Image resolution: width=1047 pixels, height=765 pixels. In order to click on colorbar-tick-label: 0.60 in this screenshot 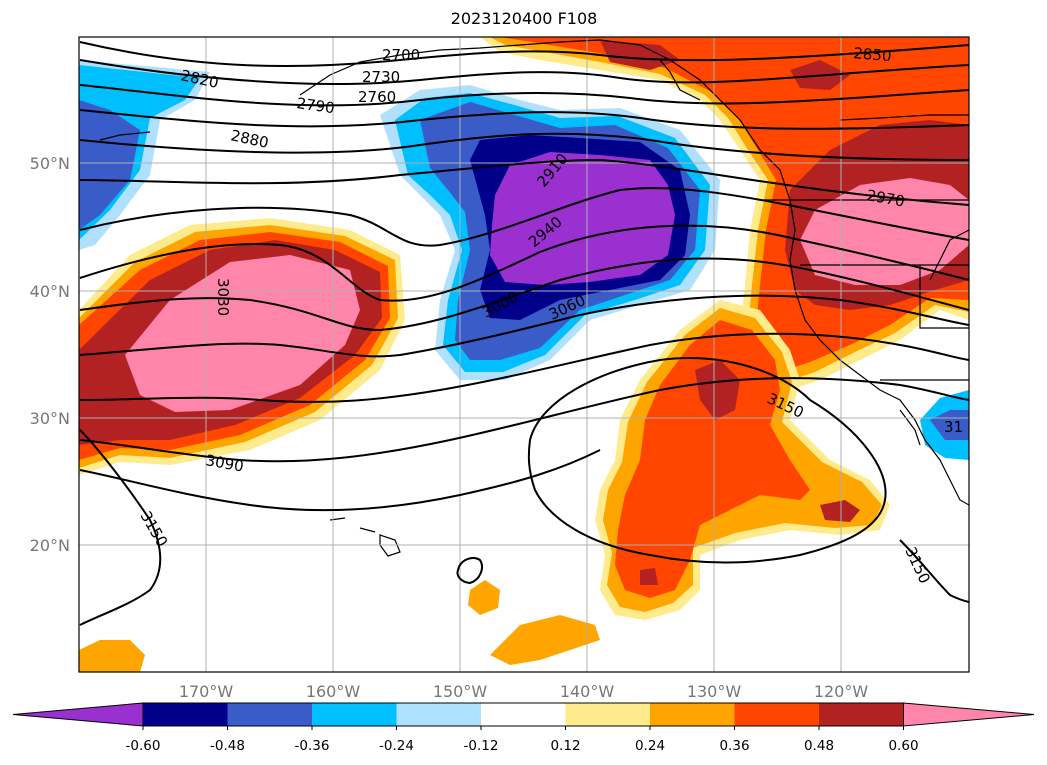, I will do `click(903, 746)`.